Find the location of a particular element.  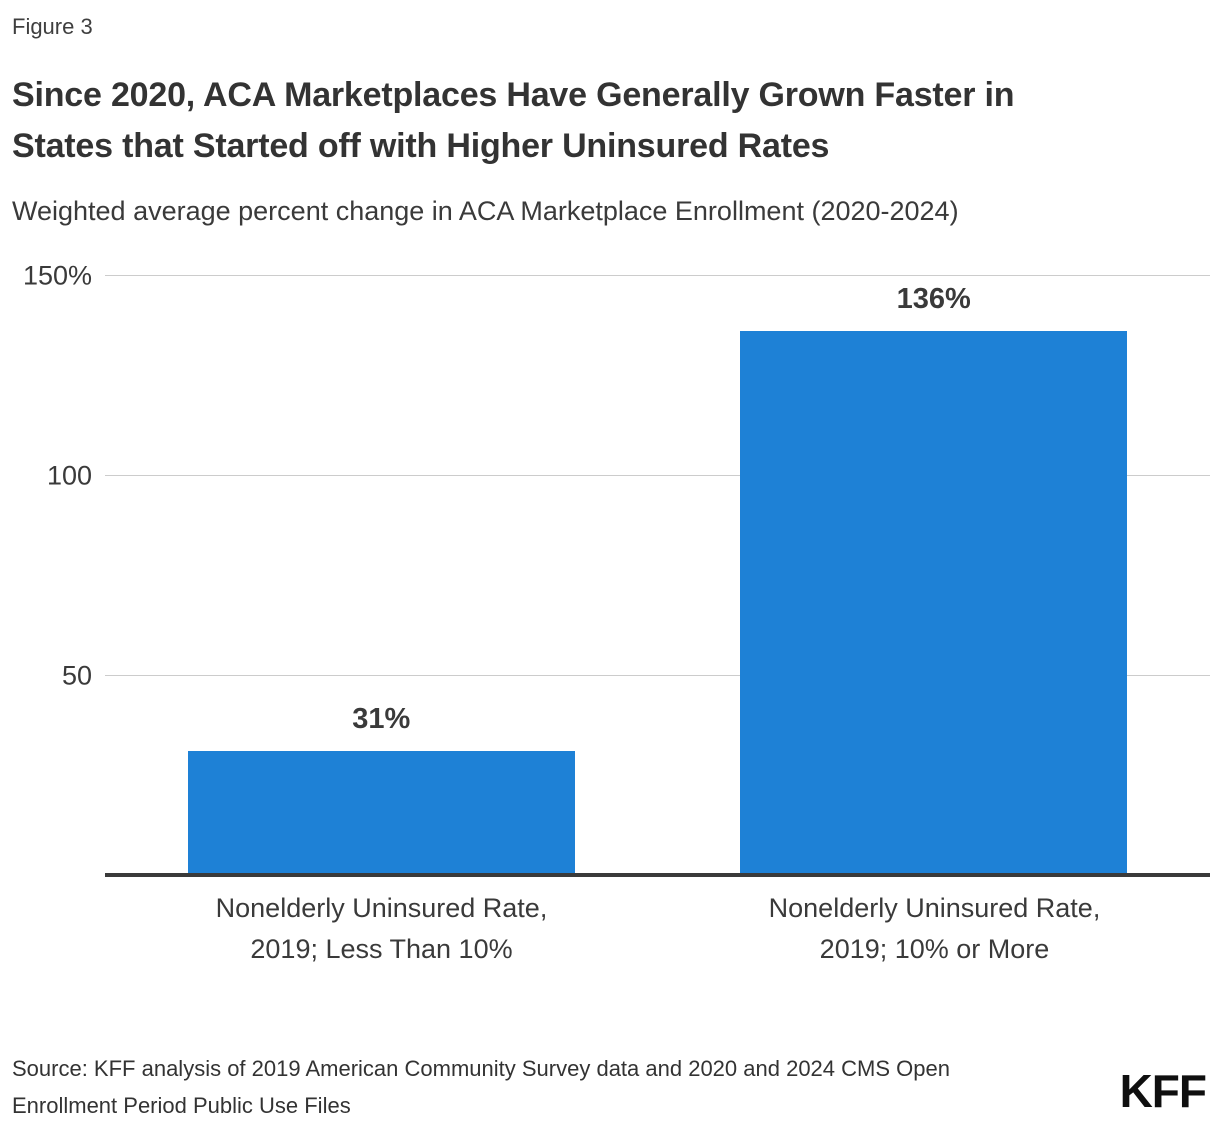

x-axis-label-10-or-more-line-2: 2019; 10% or More is located at coordinates (934, 949).